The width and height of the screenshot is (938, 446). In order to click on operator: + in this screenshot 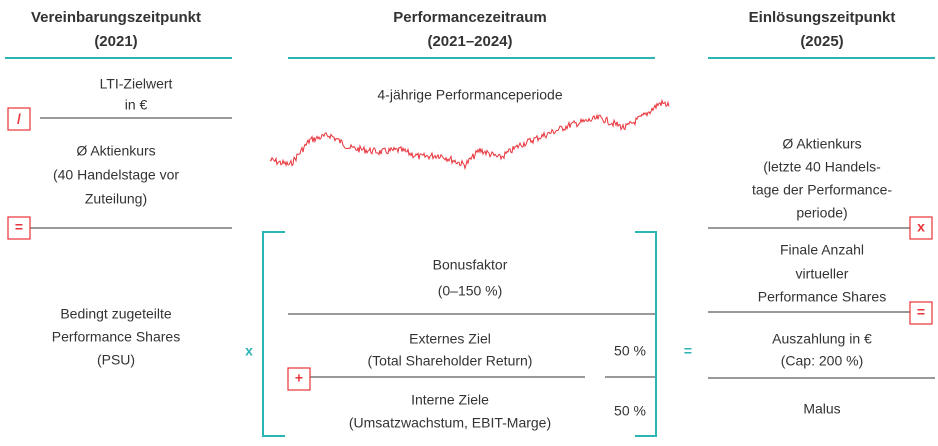, I will do `click(299, 378)`.